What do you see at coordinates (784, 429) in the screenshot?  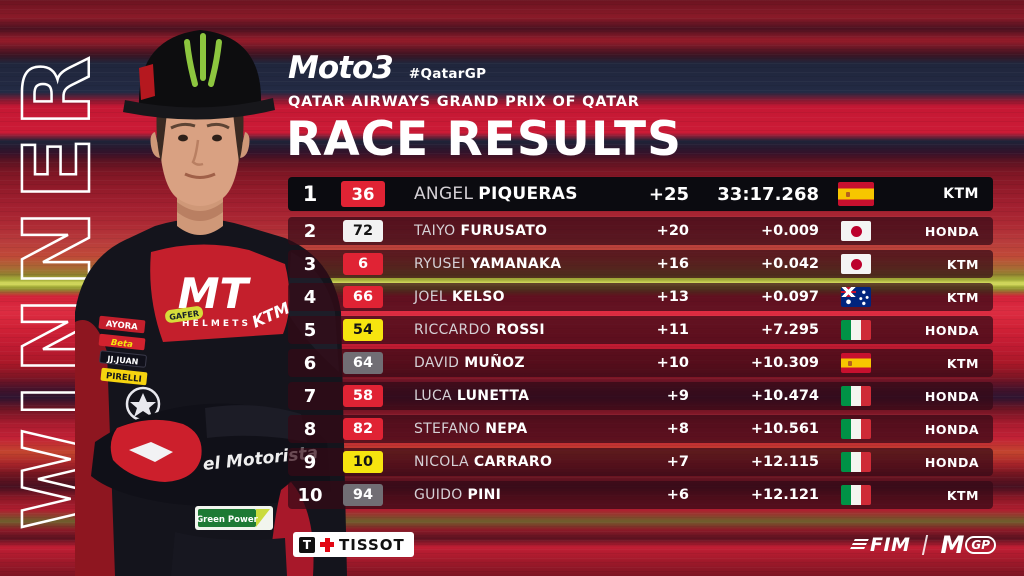 I see `time-gap: +10.561` at bounding box center [784, 429].